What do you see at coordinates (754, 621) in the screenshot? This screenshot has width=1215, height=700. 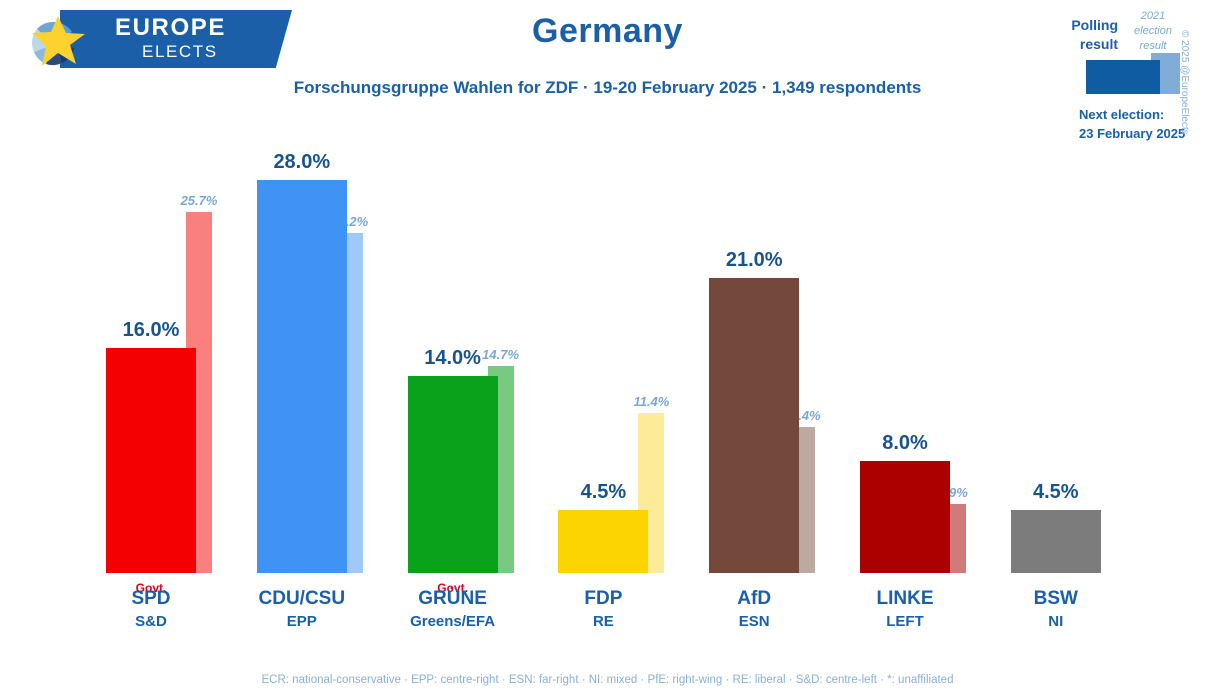 I see `party-eu-group: ESN` at bounding box center [754, 621].